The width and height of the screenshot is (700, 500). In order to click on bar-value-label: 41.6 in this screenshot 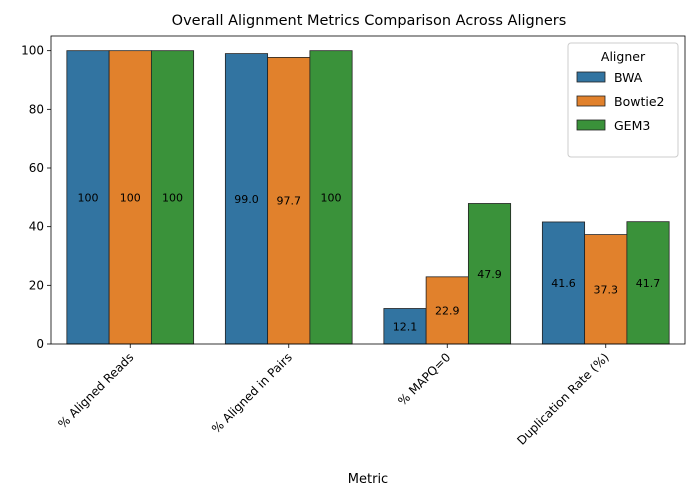, I will do `click(563, 283)`.